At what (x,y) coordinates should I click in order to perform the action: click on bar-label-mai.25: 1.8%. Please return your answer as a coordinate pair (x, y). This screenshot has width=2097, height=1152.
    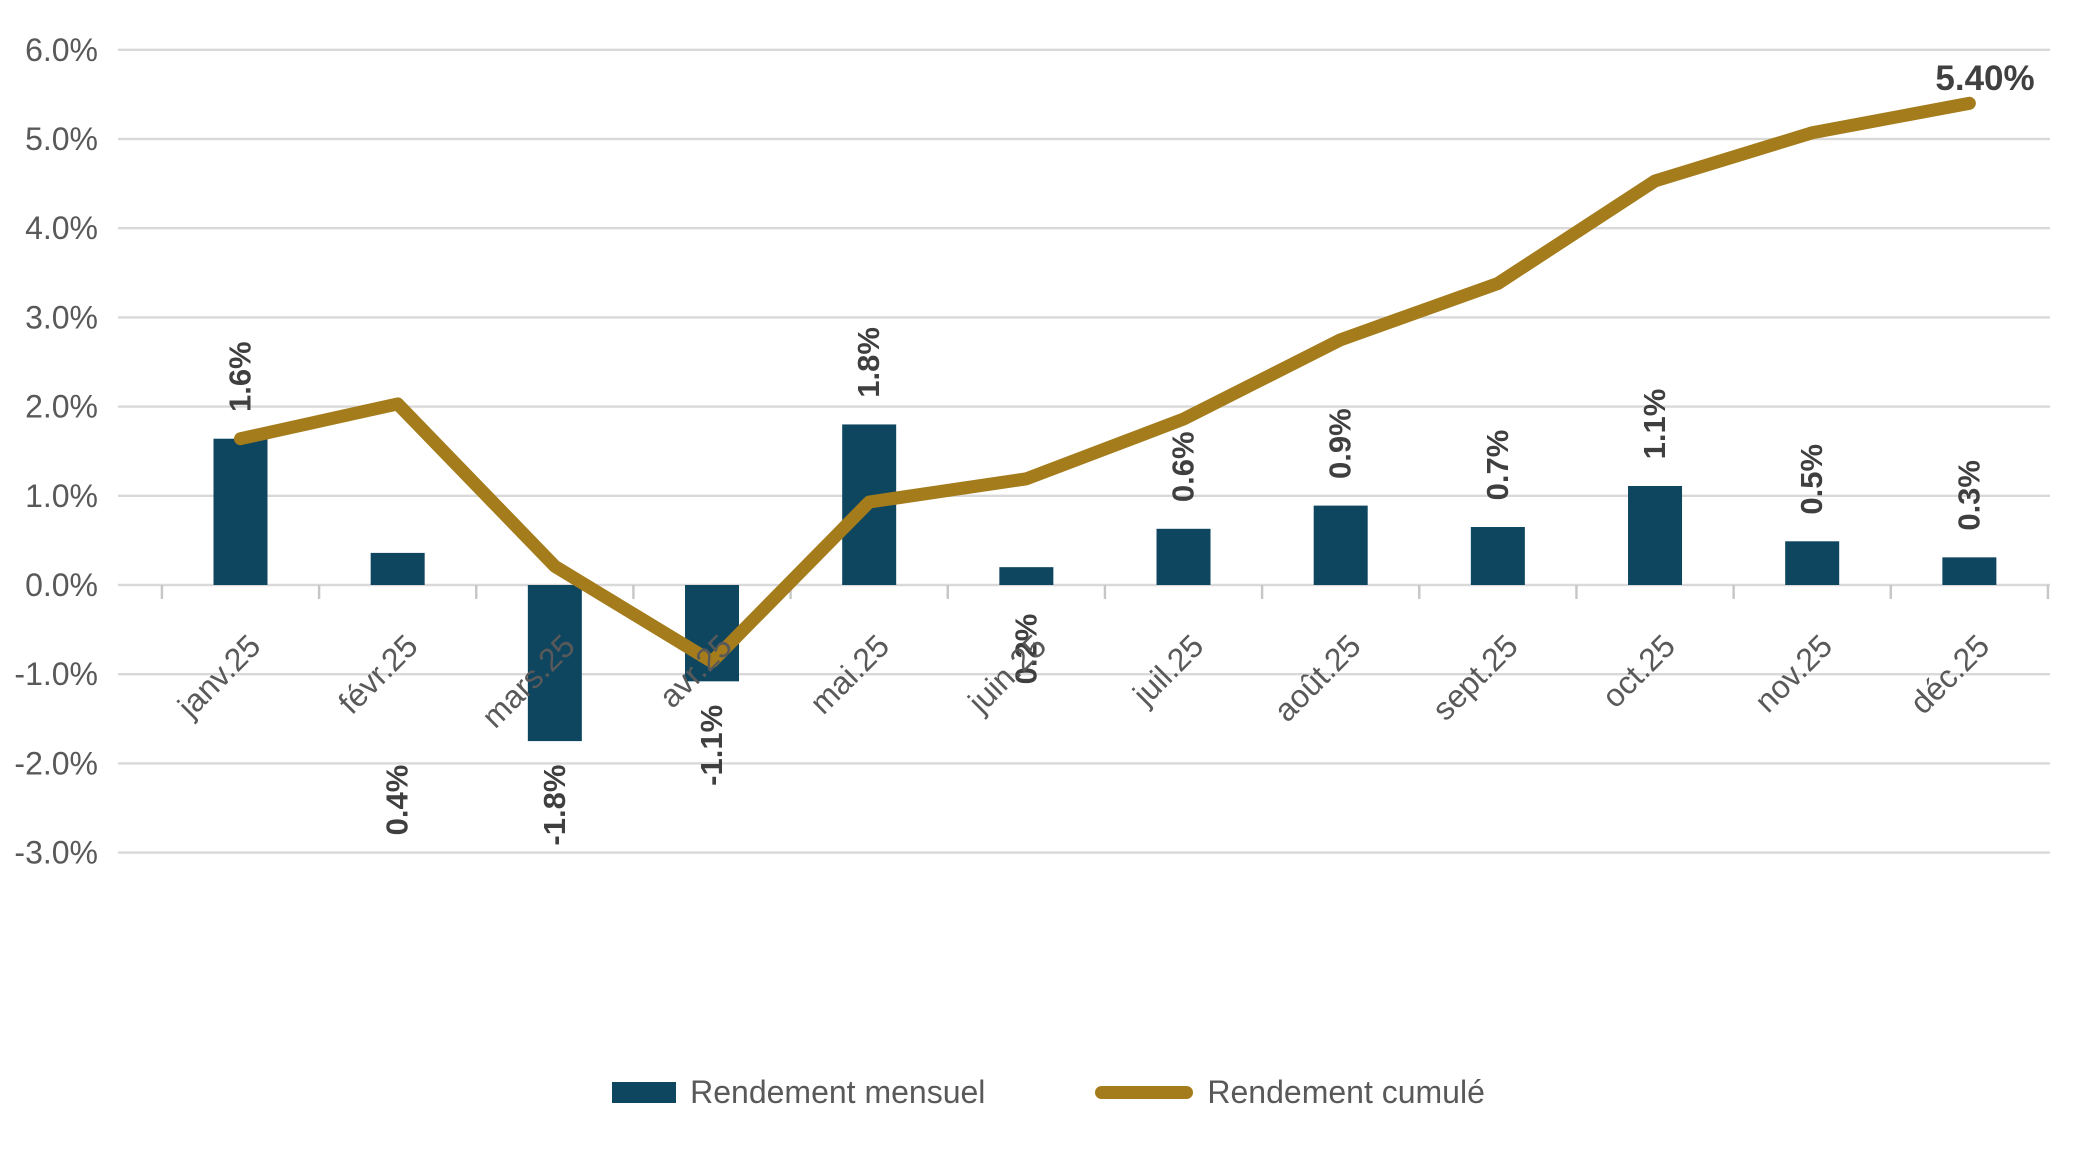
    Looking at the image, I should click on (868, 362).